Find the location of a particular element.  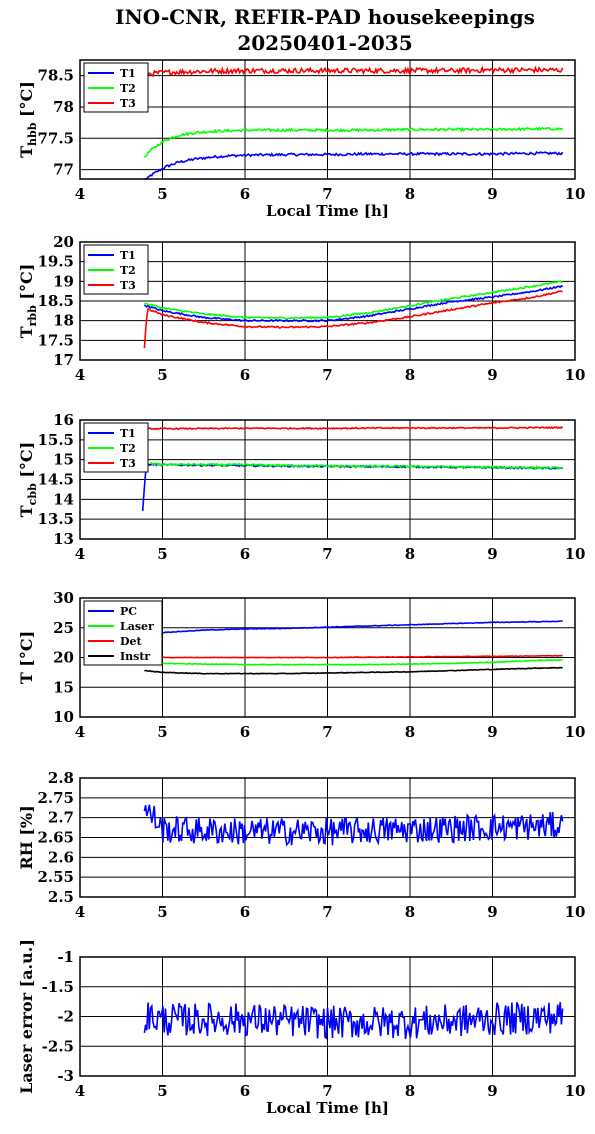

series-line-laser is located at coordinates (353, 662).